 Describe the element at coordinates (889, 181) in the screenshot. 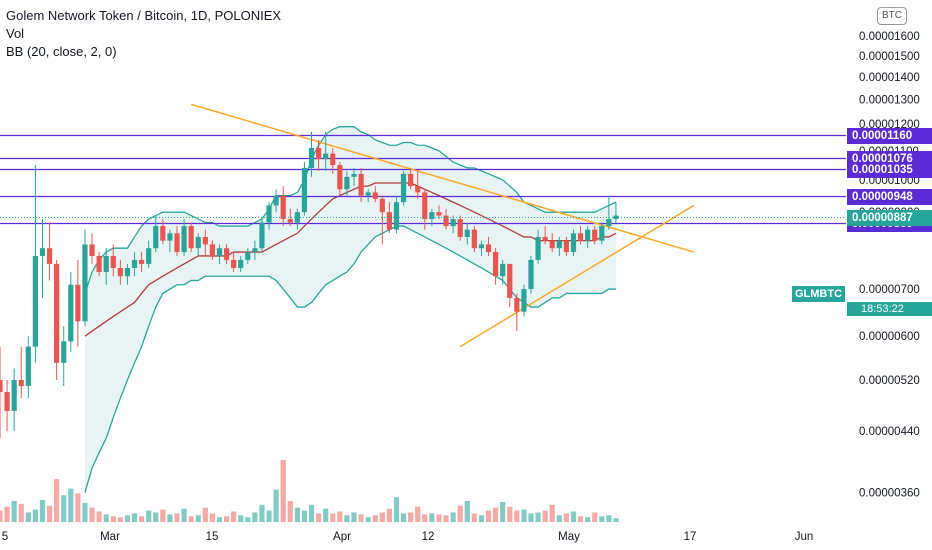

I see `price-tick-label: 0.00001000` at that location.